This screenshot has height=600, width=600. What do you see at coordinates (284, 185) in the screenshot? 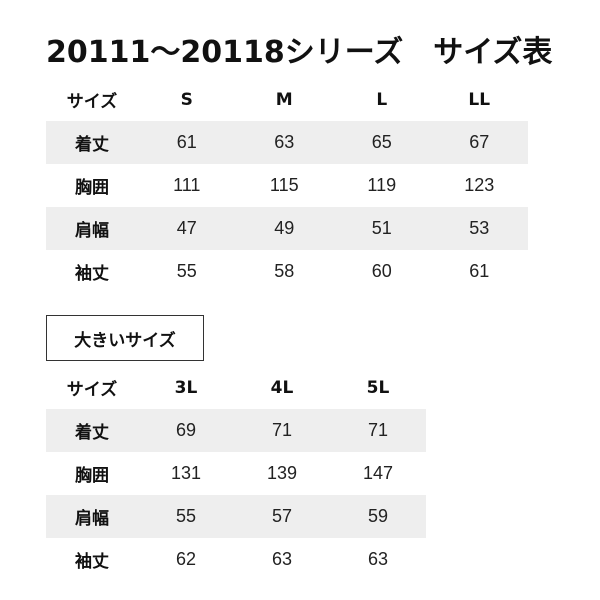
I see `table-cell: 115` at bounding box center [284, 185].